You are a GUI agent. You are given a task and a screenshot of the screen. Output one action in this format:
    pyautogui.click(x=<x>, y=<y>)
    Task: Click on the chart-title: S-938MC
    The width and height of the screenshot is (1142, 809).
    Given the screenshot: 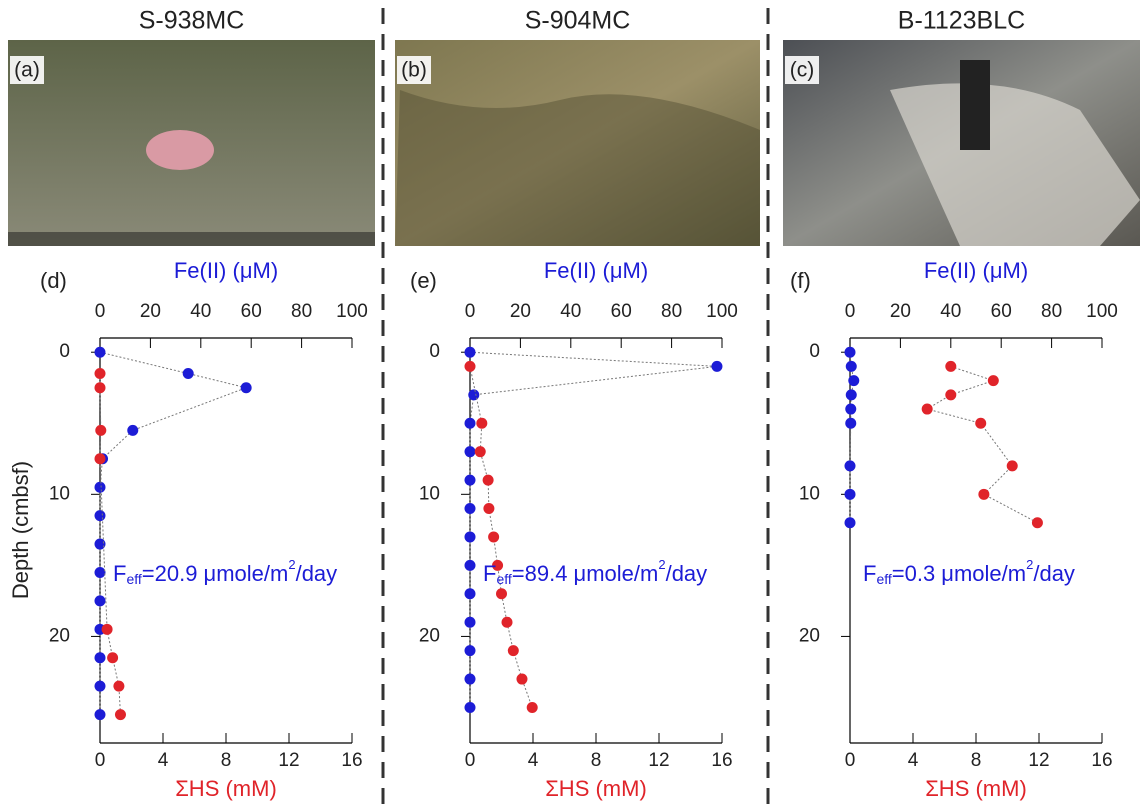 What is the action you would take?
    pyautogui.click(x=192, y=21)
    